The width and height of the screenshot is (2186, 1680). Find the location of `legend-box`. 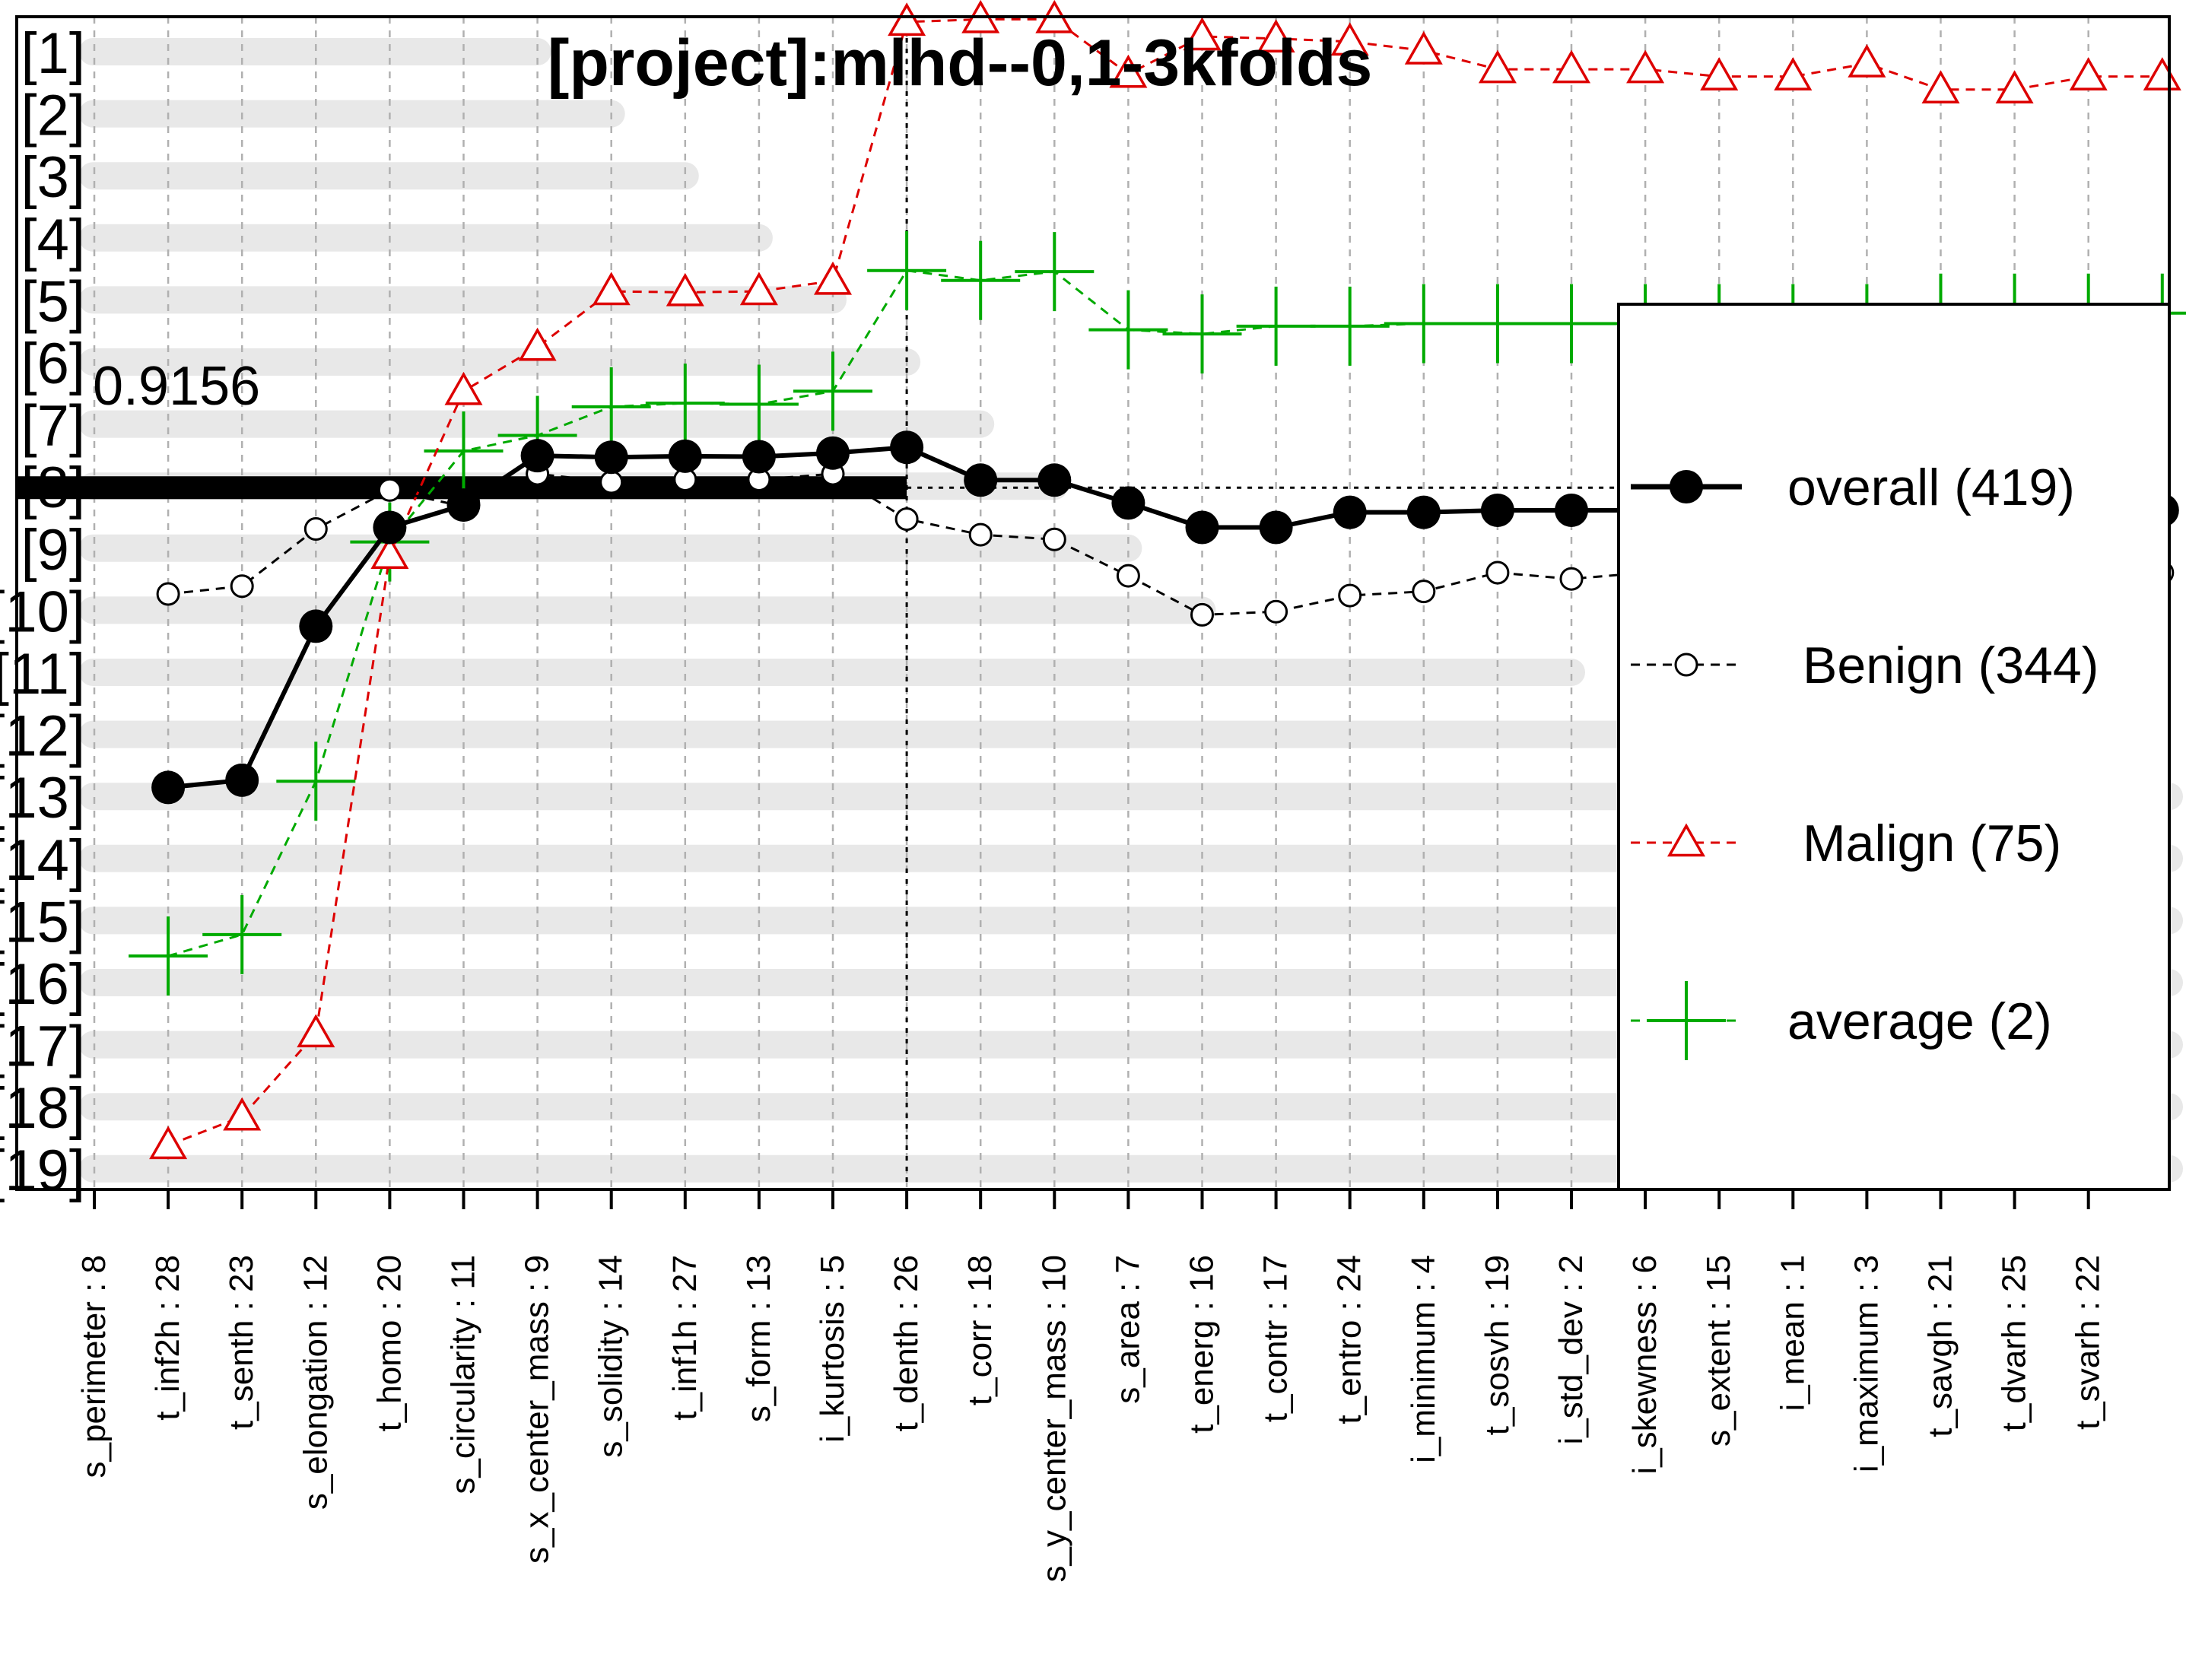

legend-box is located at coordinates (1894, 747).